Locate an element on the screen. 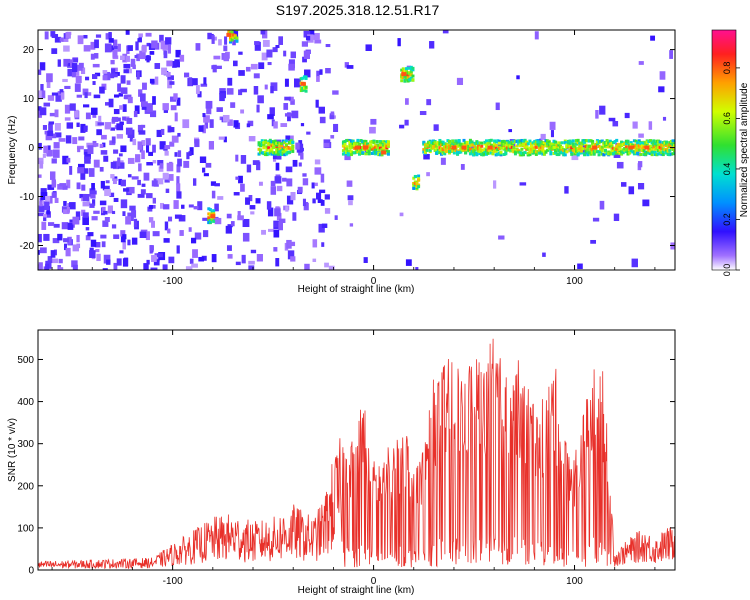 This screenshot has width=750, height=600. top-x-axis-label: Height of straight line (km) is located at coordinates (356, 289).